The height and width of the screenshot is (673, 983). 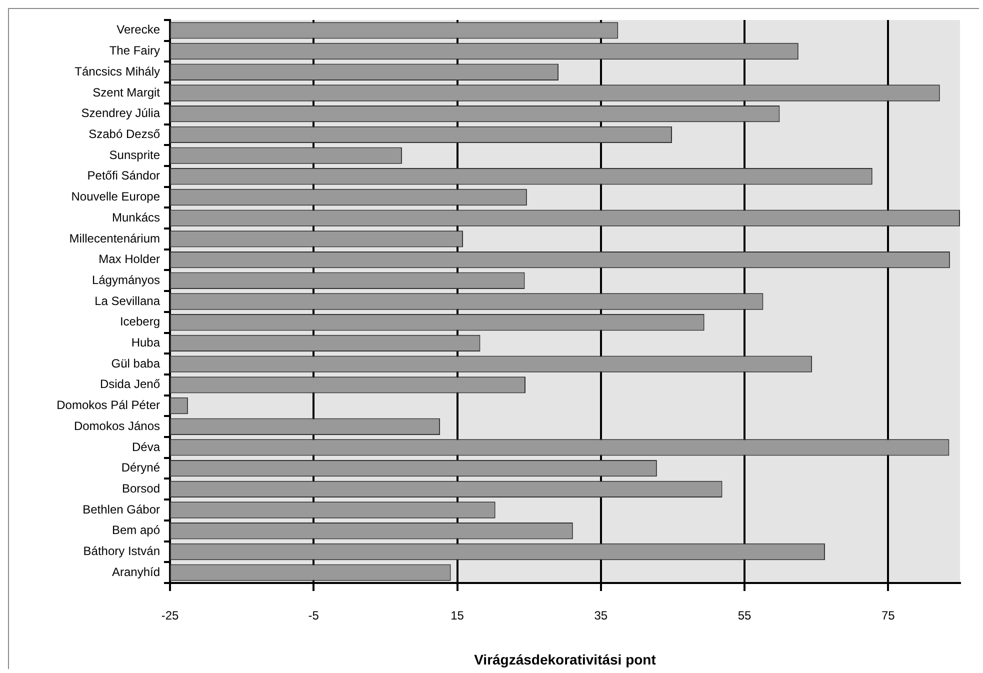 What do you see at coordinates (117, 71) in the screenshot?
I see `y-tick-label: Táncsics Mihály` at bounding box center [117, 71].